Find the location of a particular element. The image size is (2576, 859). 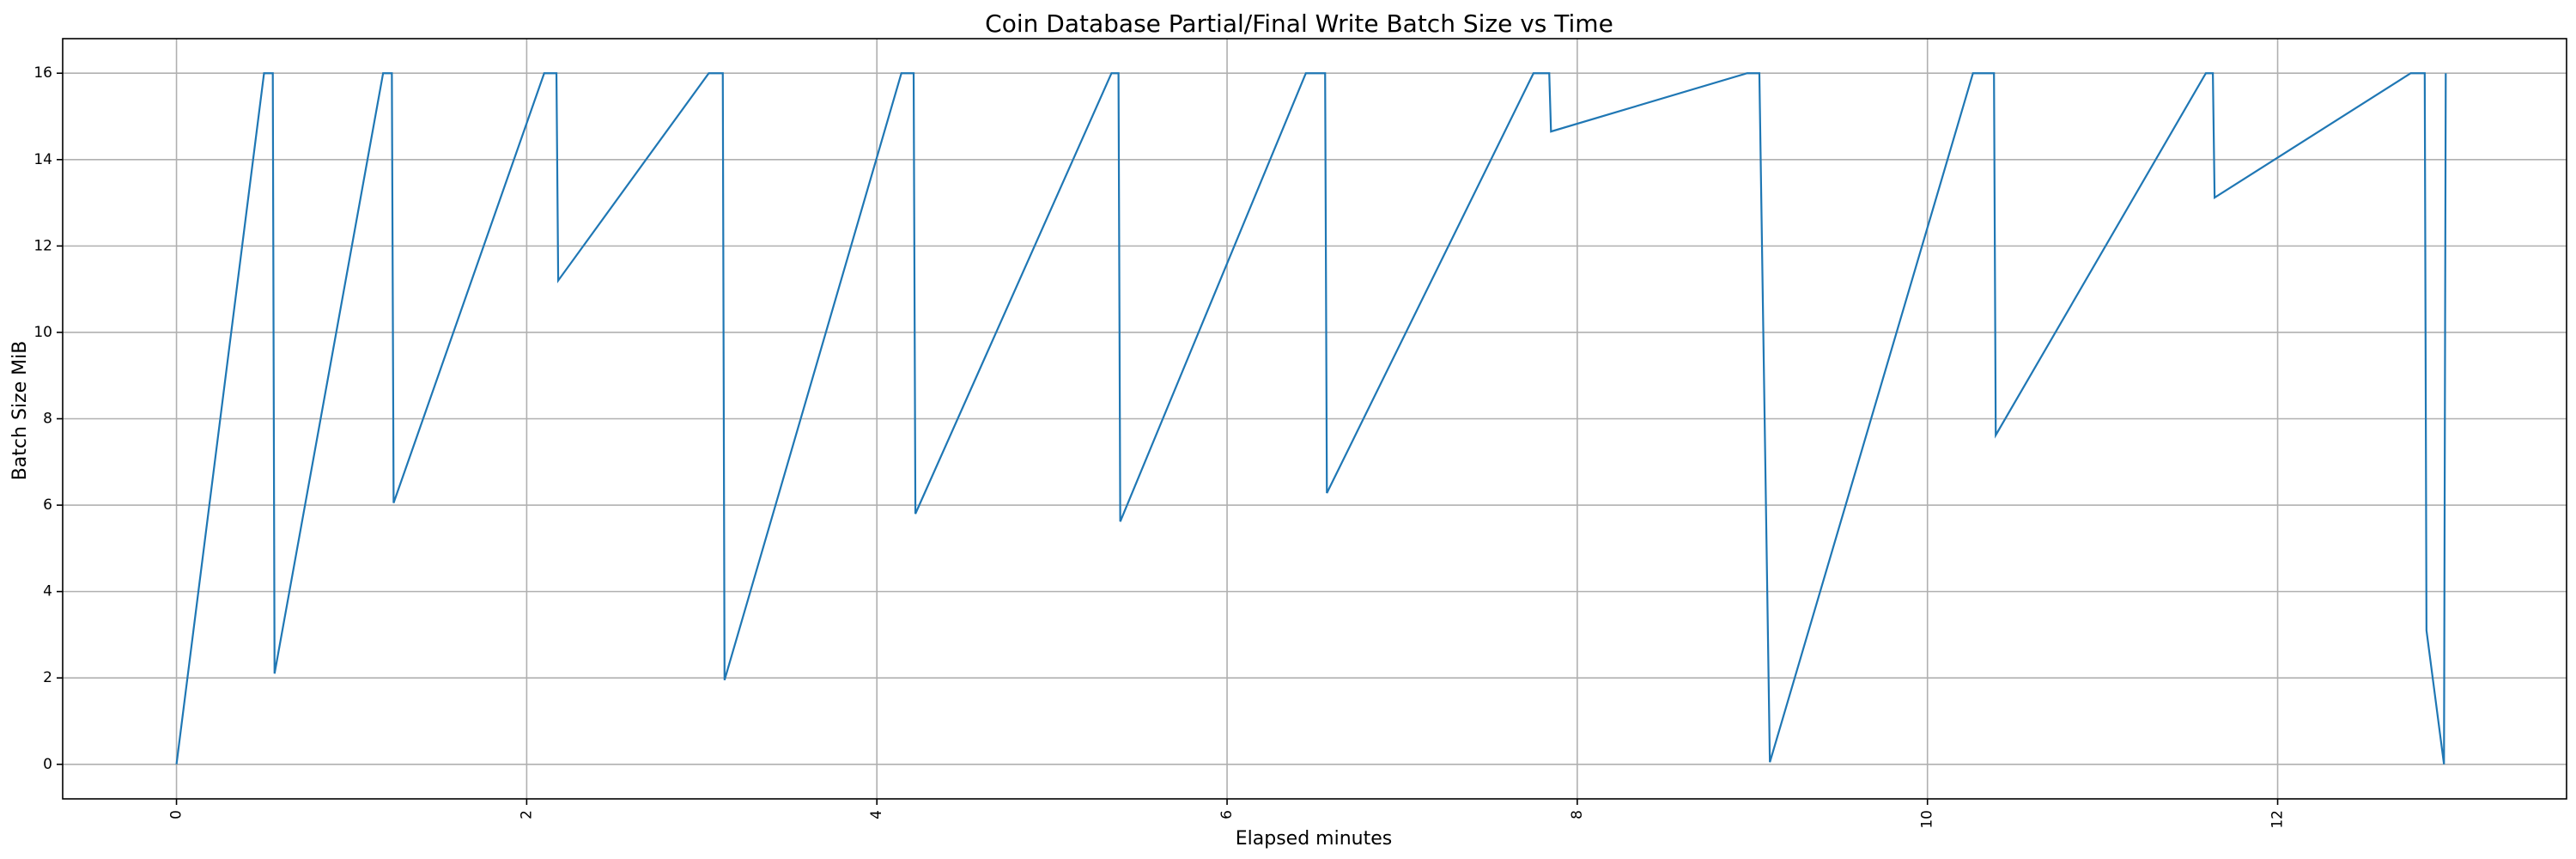

y-axis-label: Batch Size MiB is located at coordinates (20, 411).